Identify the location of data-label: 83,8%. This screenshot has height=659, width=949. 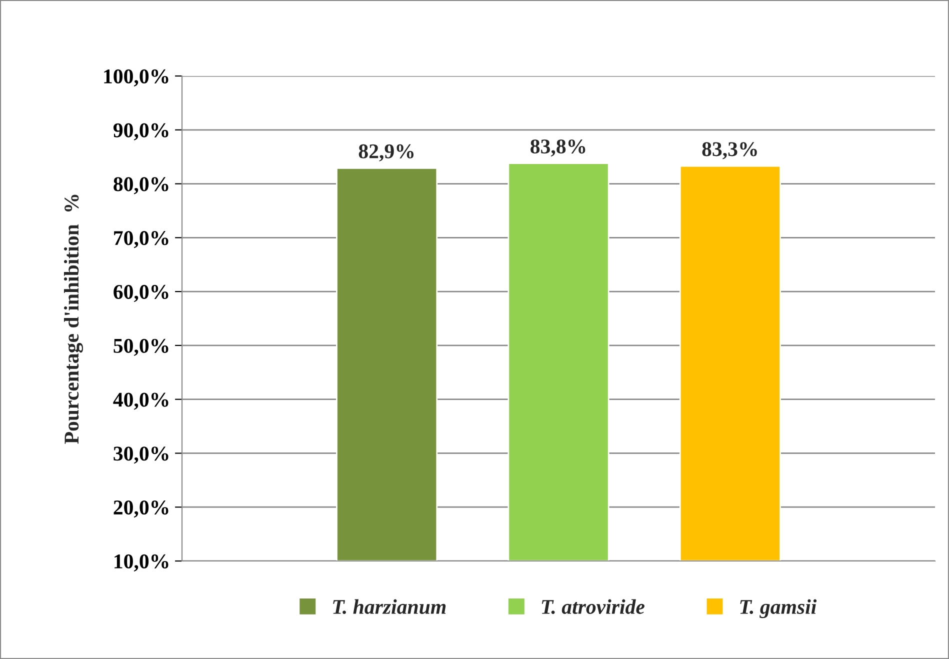
(558, 148).